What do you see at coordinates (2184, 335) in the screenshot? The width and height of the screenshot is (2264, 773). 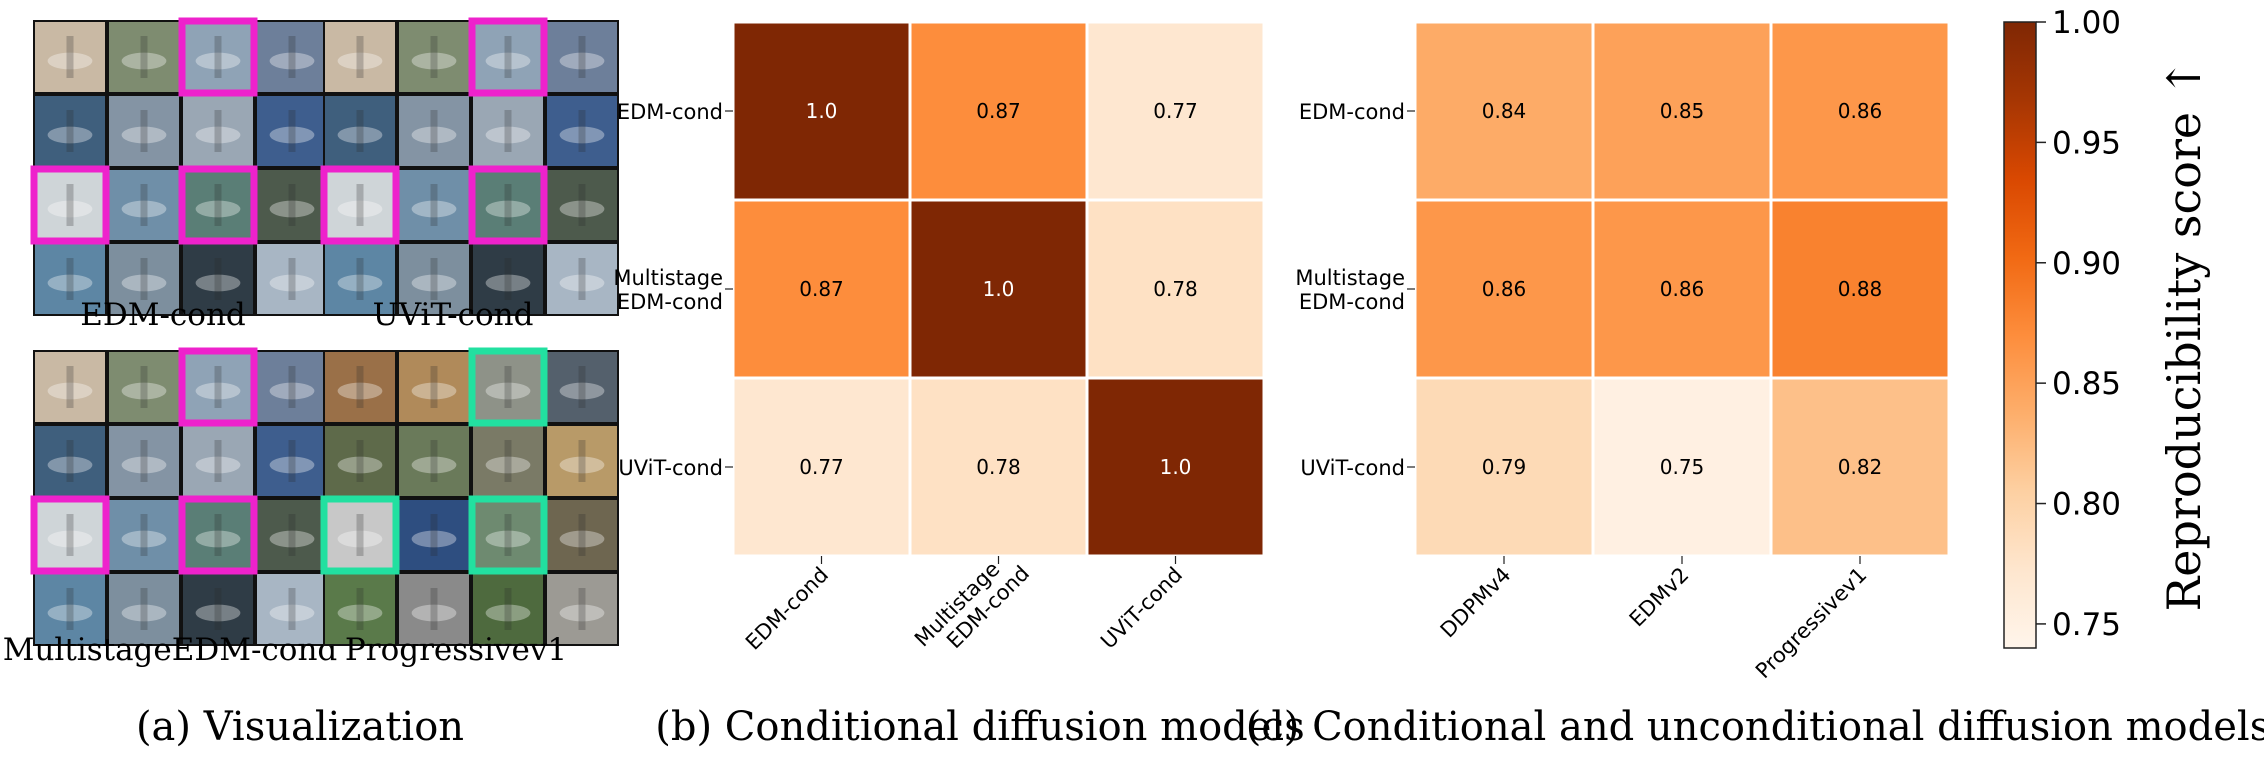 I see `colorbar-label: Reproducibility score ↑` at bounding box center [2184, 335].